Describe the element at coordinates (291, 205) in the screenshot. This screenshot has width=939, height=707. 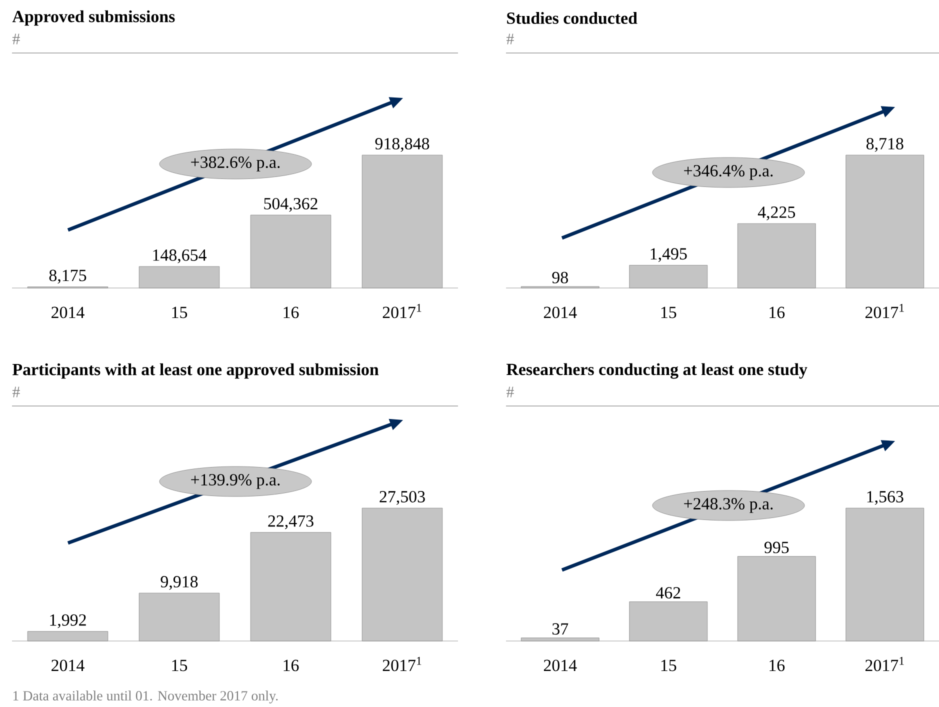
I see `data-label: 504,362` at that location.